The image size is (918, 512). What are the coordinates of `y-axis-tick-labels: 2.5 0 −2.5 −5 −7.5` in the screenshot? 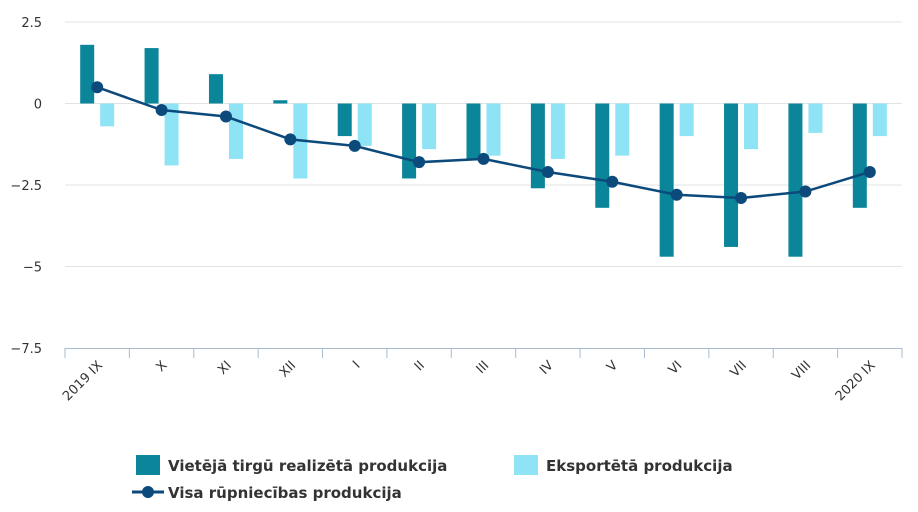 It's located at (26, 186).